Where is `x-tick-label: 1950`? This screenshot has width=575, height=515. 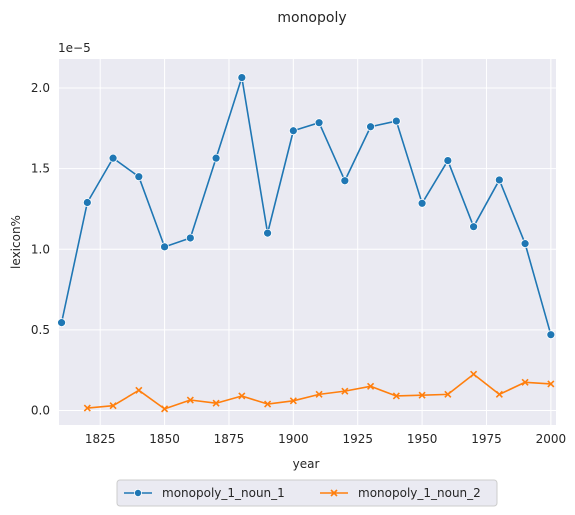
x-tick-label: 1950 is located at coordinates (422, 439).